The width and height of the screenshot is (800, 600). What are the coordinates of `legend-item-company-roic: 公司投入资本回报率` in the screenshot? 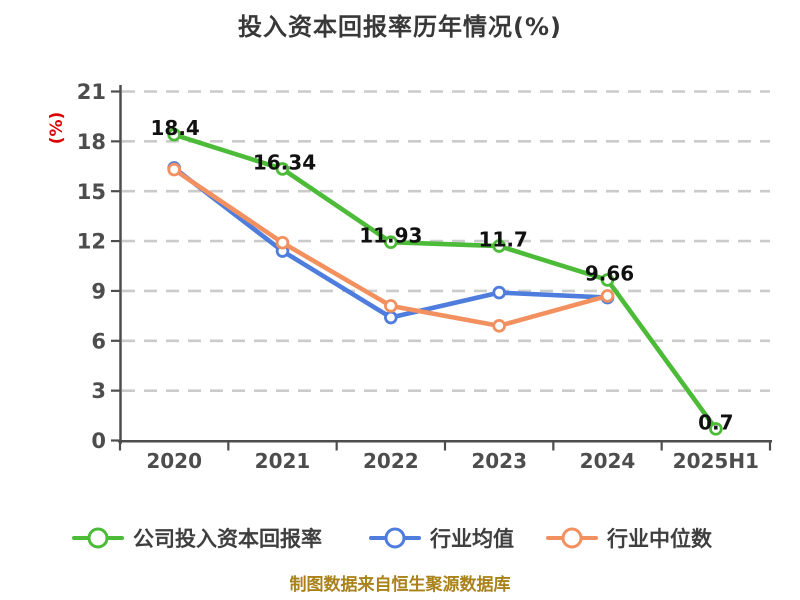 It's located at (197, 538).